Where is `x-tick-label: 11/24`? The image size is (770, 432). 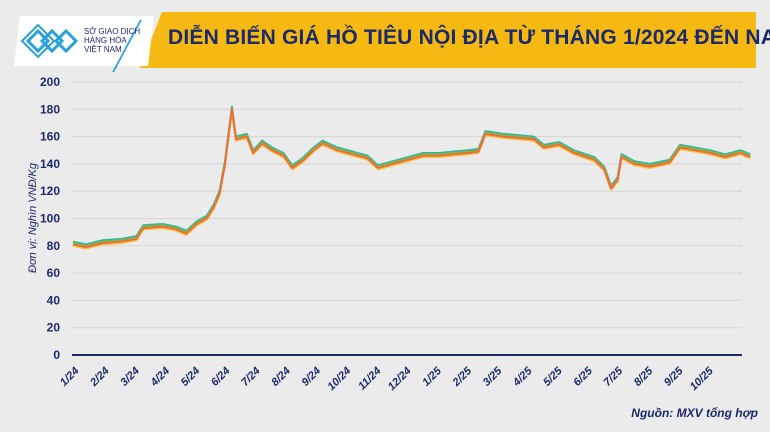
x-tick-label: 11/24 is located at coordinates (369, 378).